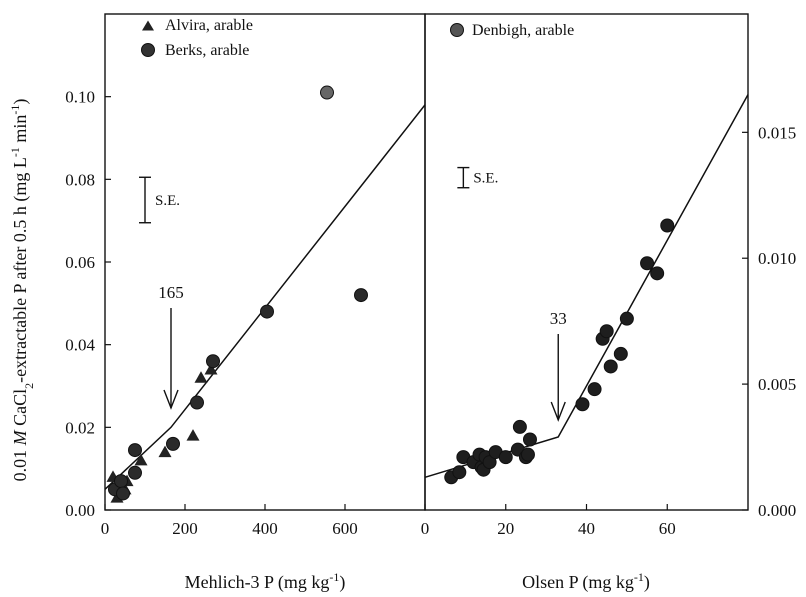  What do you see at coordinates (345, 528) in the screenshot?
I see `x-tick-label: 600` at bounding box center [345, 528].